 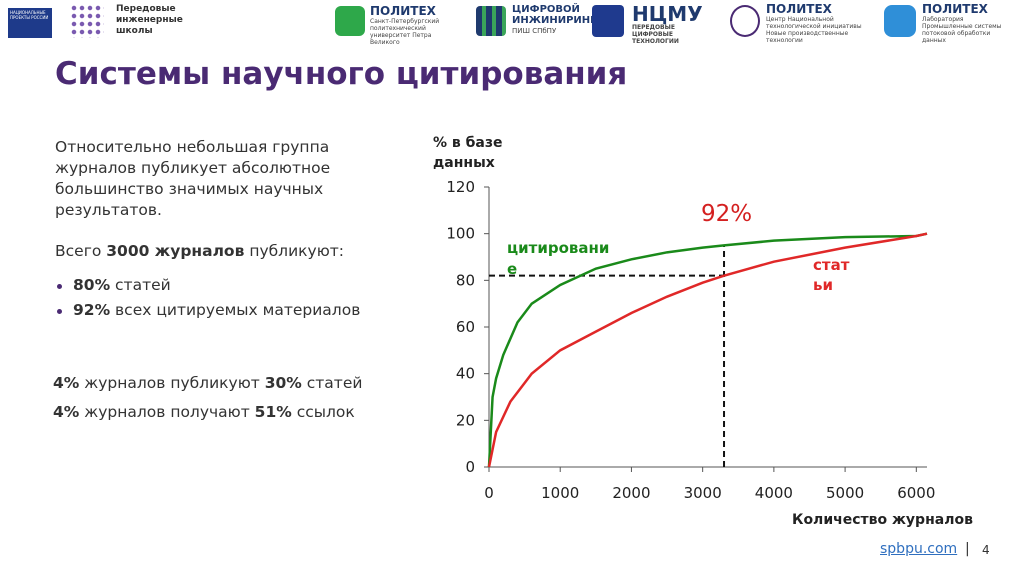 I want to click on logo-subtitle: ПИШ СПбПУ, so click(x=534, y=31).